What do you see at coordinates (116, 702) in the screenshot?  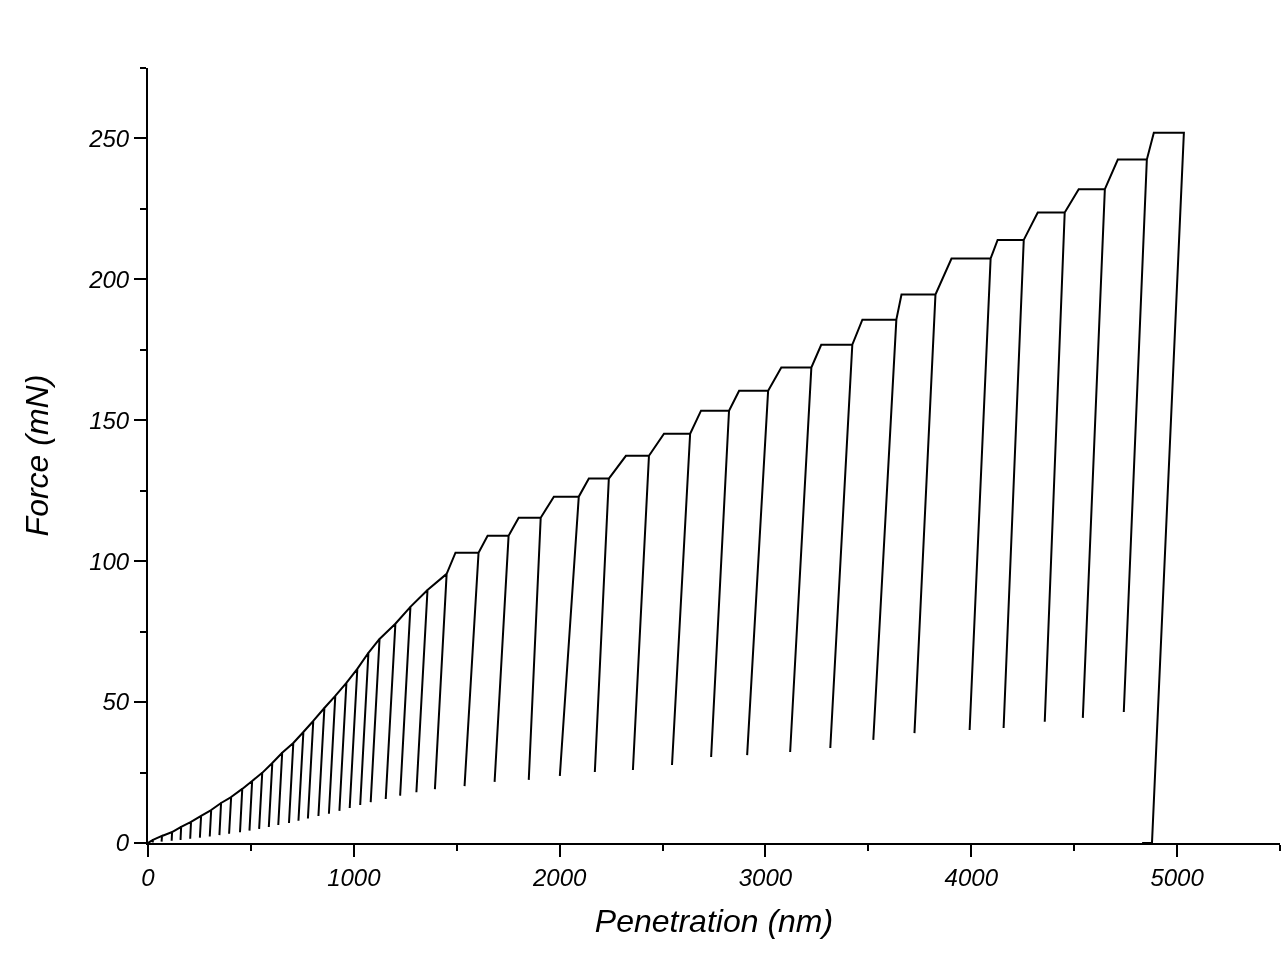 I see `y-tick-label: 50` at bounding box center [116, 702].